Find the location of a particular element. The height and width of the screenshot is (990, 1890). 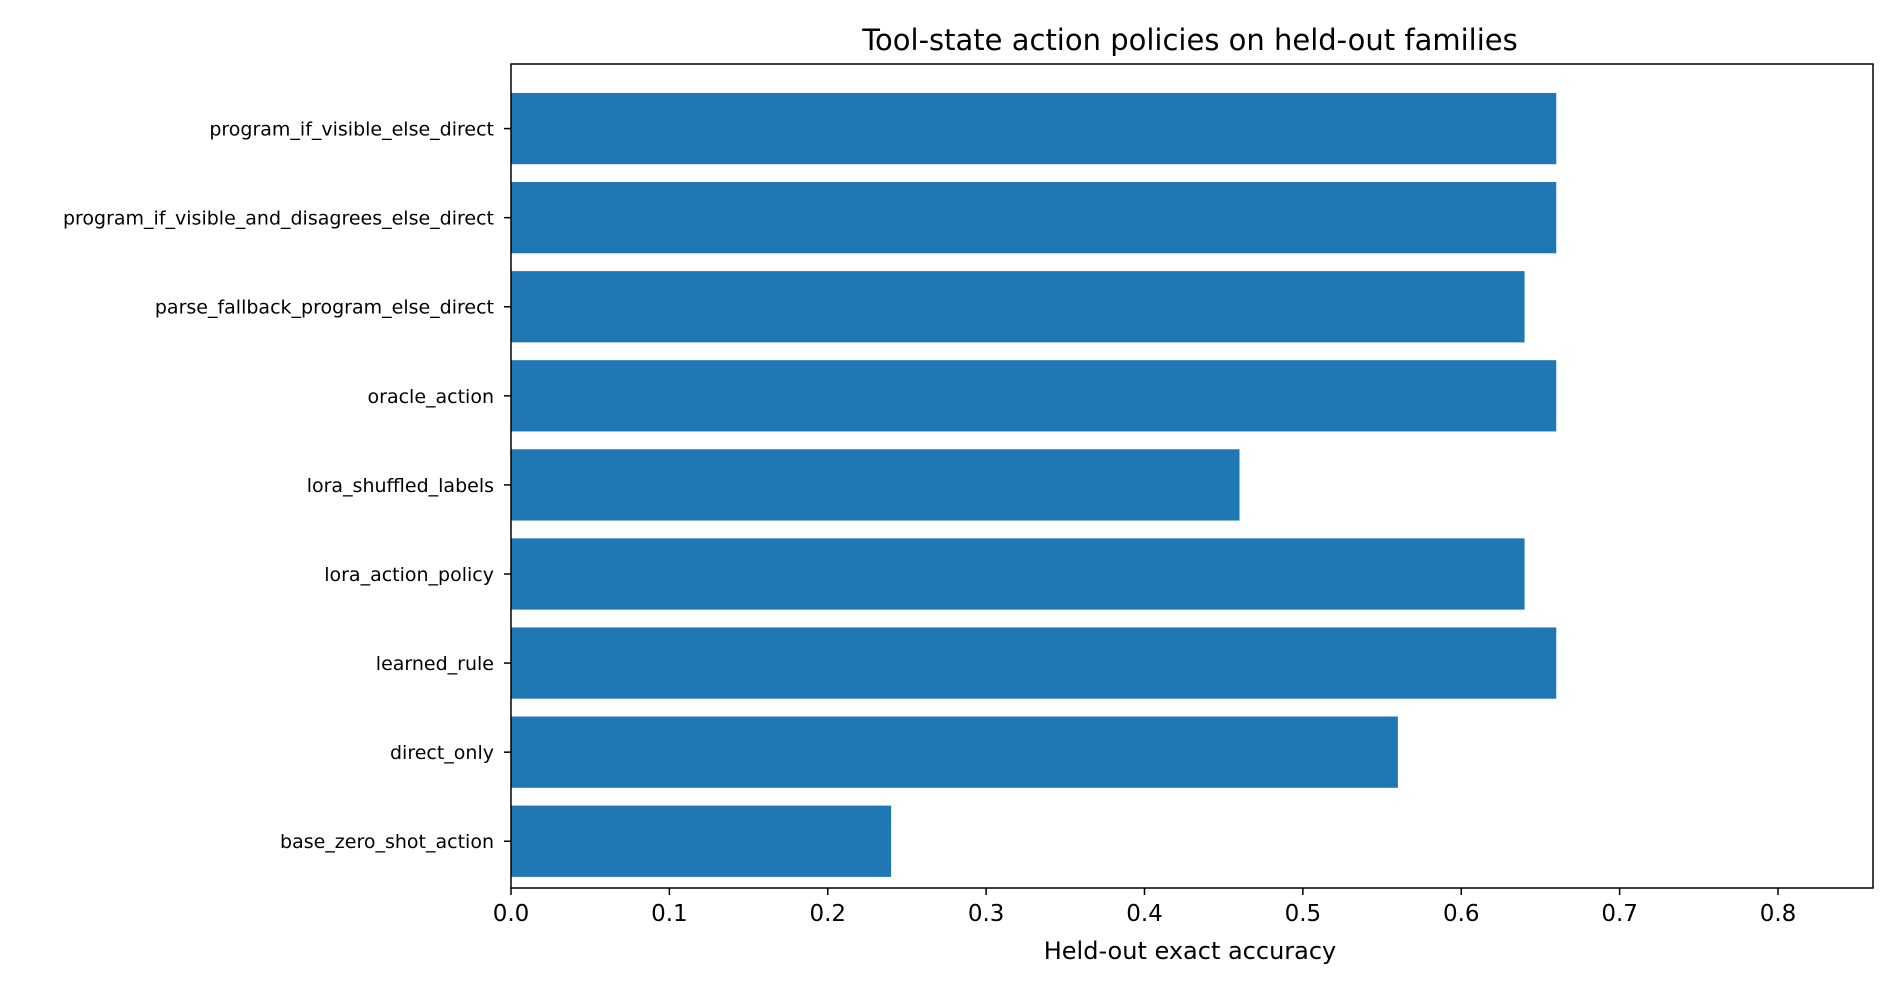

x-tick-label: 0.3 is located at coordinates (986, 914).